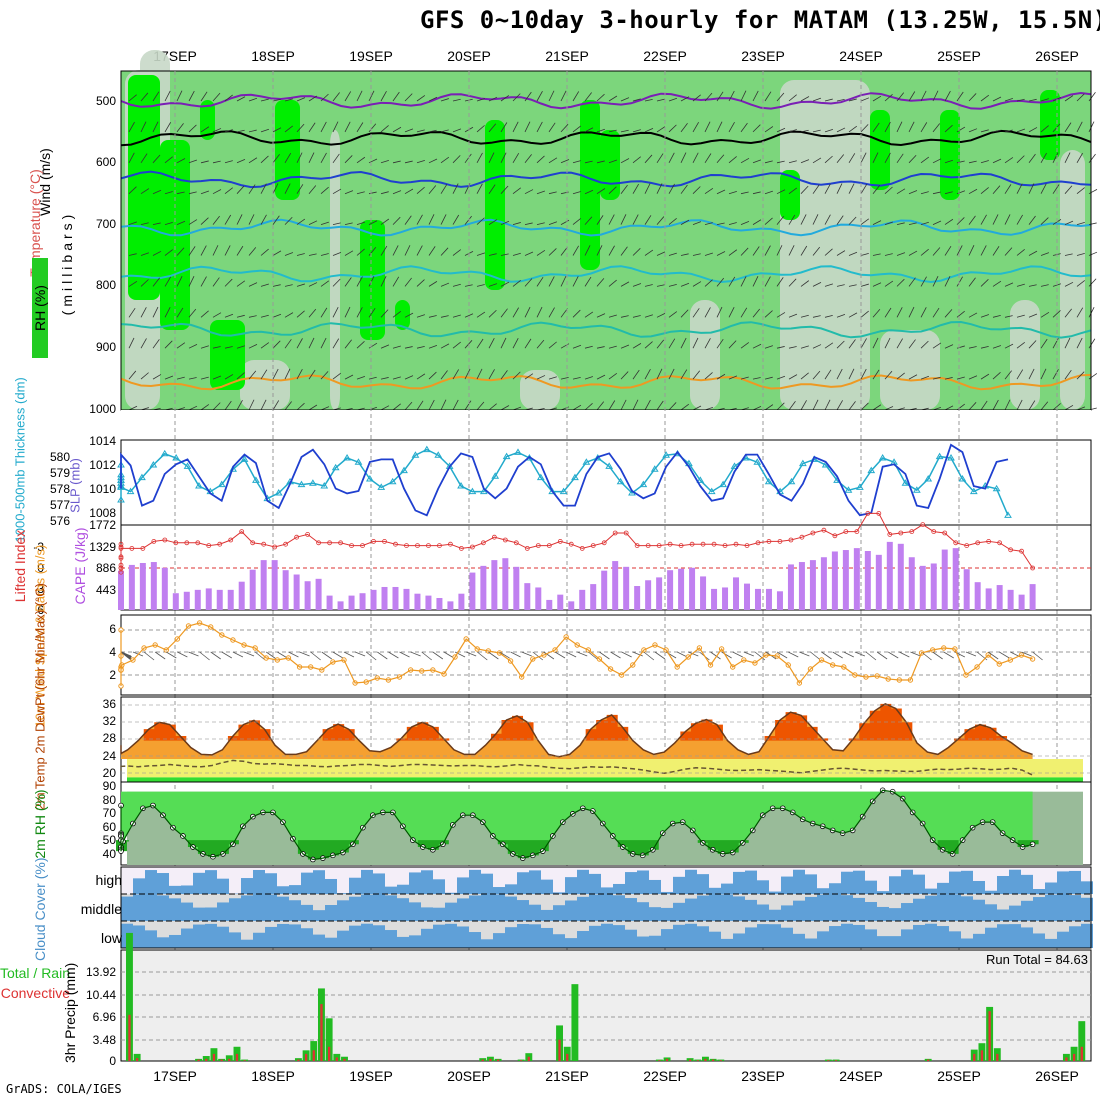 This screenshot has width=1100, height=1100. What do you see at coordinates (112, 675) in the screenshot?
I see `wind10-tick: 2` at bounding box center [112, 675].